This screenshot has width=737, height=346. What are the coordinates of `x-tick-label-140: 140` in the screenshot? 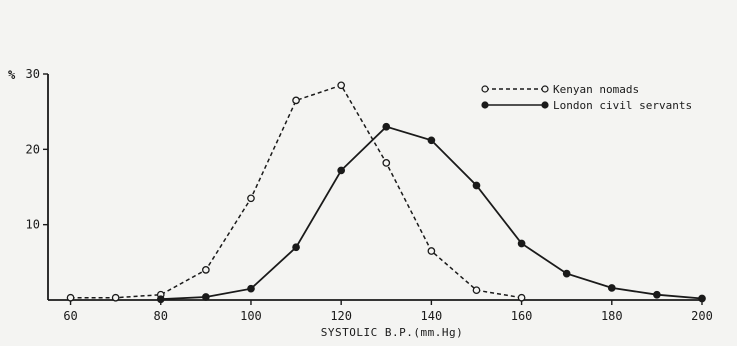 It's located at (432, 316).